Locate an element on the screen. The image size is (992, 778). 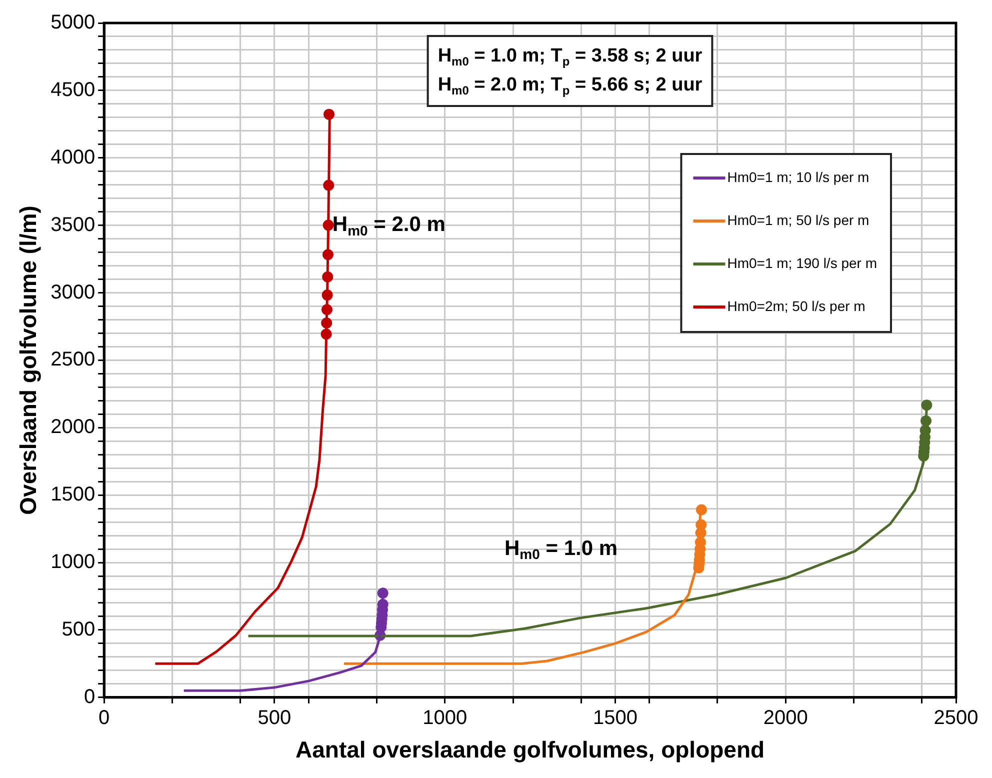
x-axis-title: Aantal overslaande golfvolumes, oplopend is located at coordinates (530, 749).